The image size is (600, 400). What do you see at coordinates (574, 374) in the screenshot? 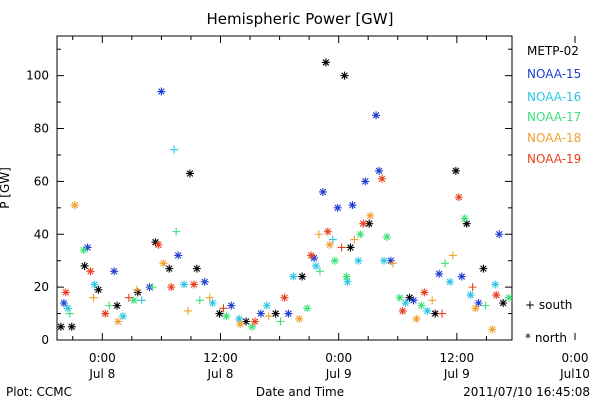
I see `x-tick-label-date: Jul10` at bounding box center [574, 374].